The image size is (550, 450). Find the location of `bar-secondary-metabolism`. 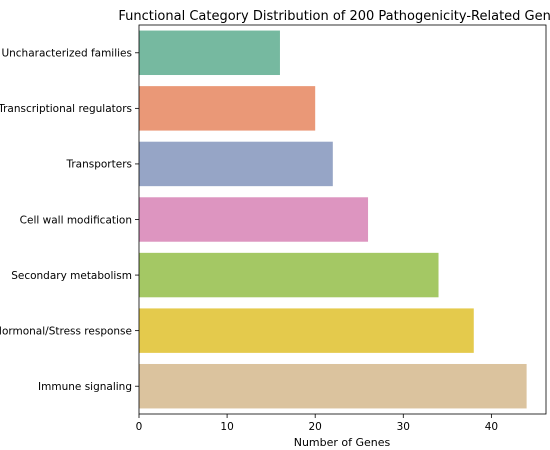

bar-secondary-metabolism is located at coordinates (289, 275).